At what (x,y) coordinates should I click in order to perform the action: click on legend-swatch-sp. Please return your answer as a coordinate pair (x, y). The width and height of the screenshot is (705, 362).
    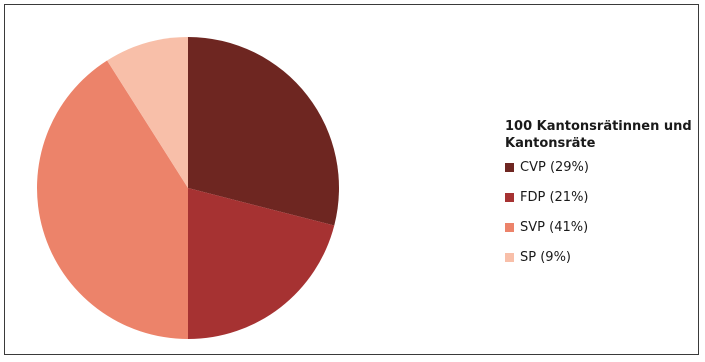
    Looking at the image, I should click on (509, 257).